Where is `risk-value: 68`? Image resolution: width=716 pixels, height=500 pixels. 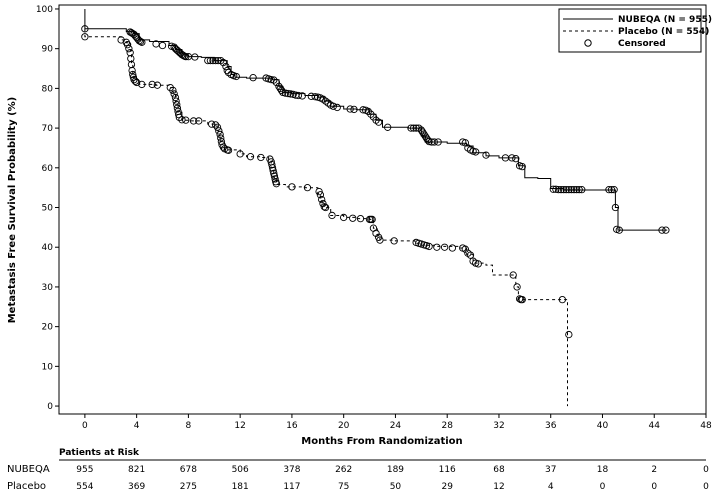
risk-value: 68 is located at coordinates (499, 470).